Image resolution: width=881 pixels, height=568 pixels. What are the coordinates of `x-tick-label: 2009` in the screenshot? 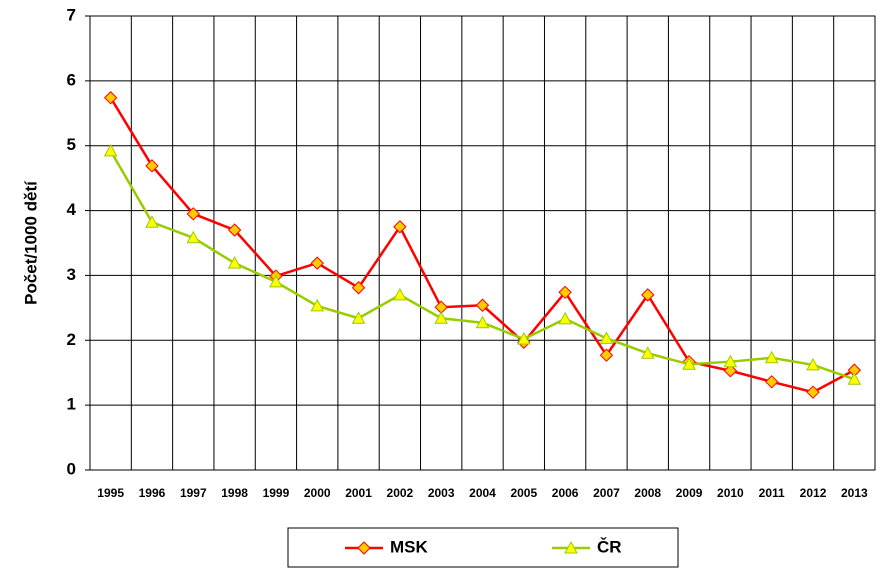 It's located at (689, 493).